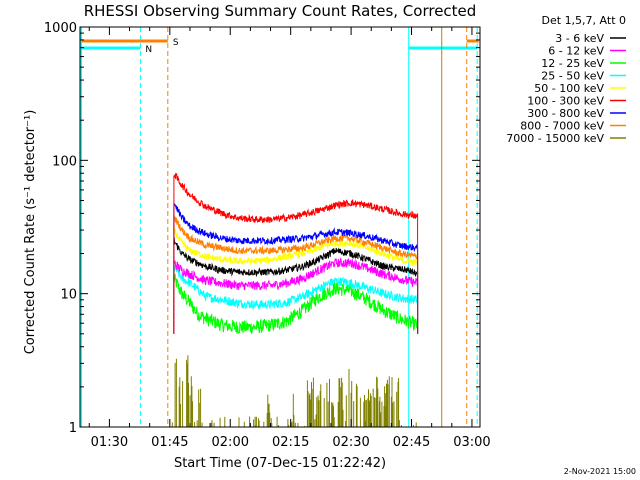  I want to click on y-tick-label: 1000, so click(60, 28).